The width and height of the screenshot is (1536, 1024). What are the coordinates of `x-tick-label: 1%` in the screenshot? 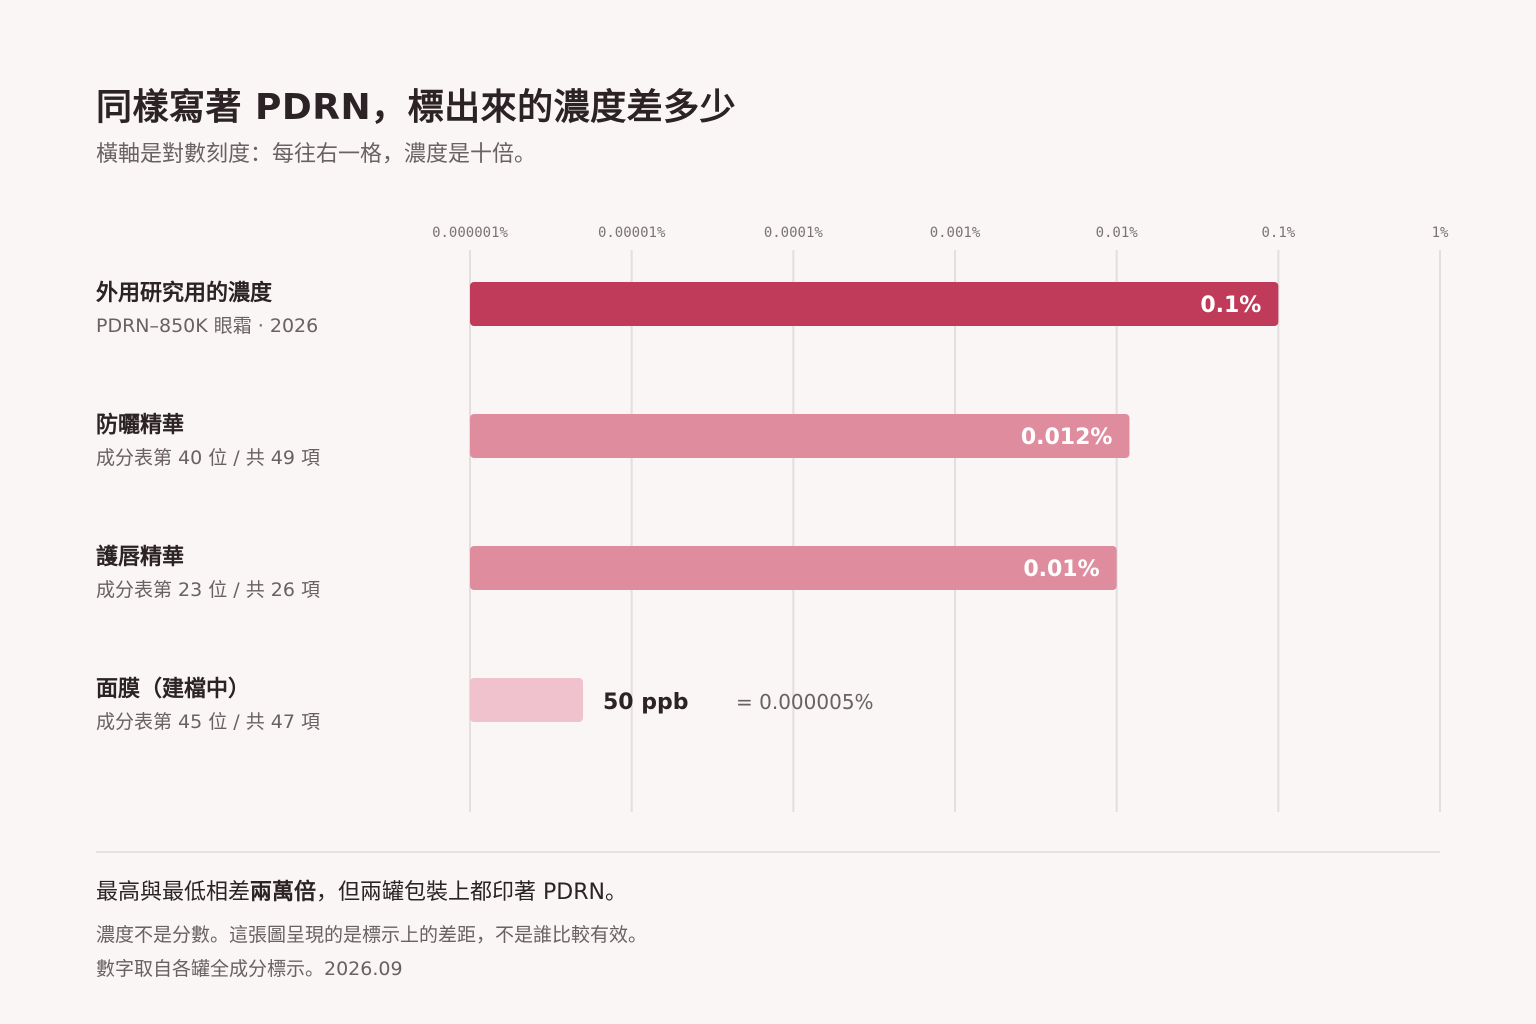 It's located at (1440, 233).